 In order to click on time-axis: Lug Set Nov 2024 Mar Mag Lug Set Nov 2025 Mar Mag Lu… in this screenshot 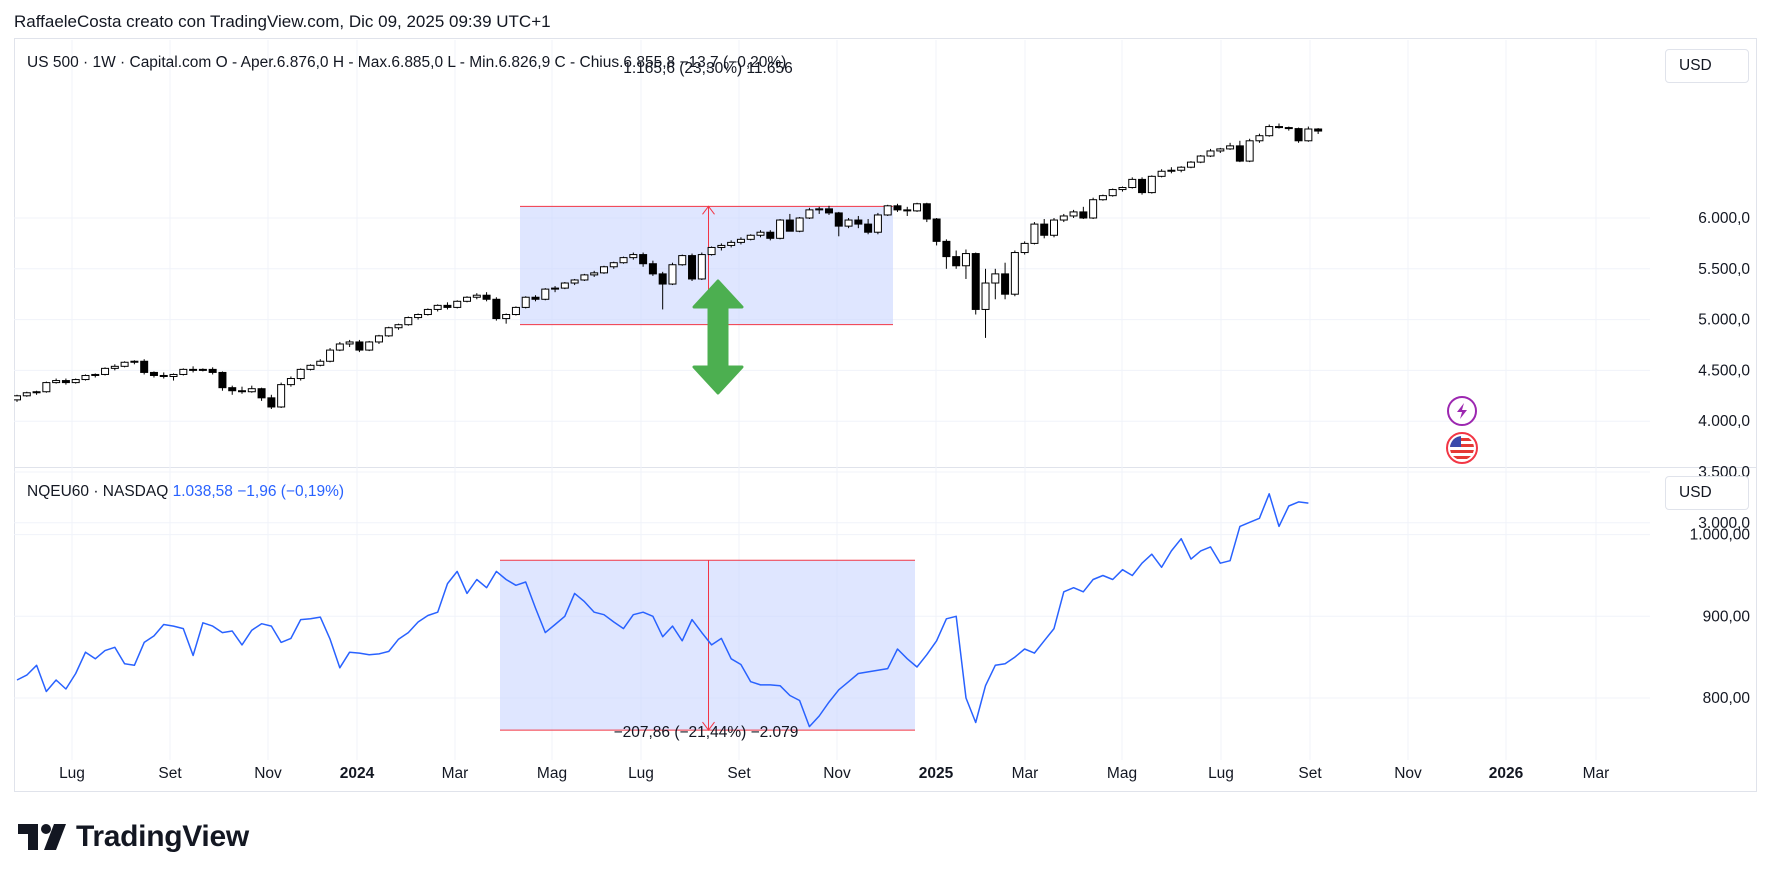, I will do `click(834, 773)`.